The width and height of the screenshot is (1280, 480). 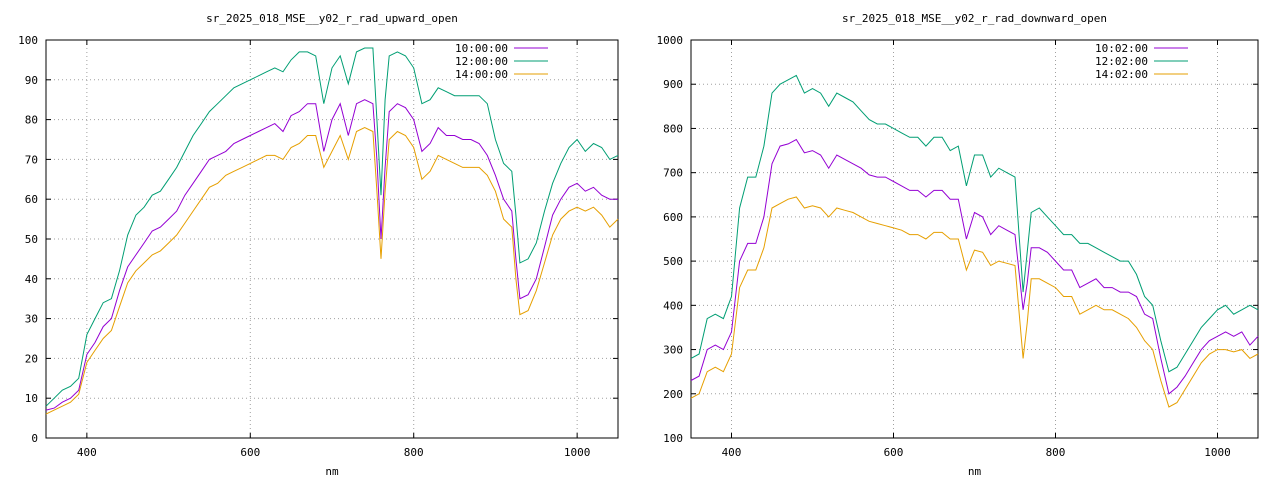 What do you see at coordinates (31, 120) in the screenshot?
I see `y-tick-label: 80` at bounding box center [31, 120].